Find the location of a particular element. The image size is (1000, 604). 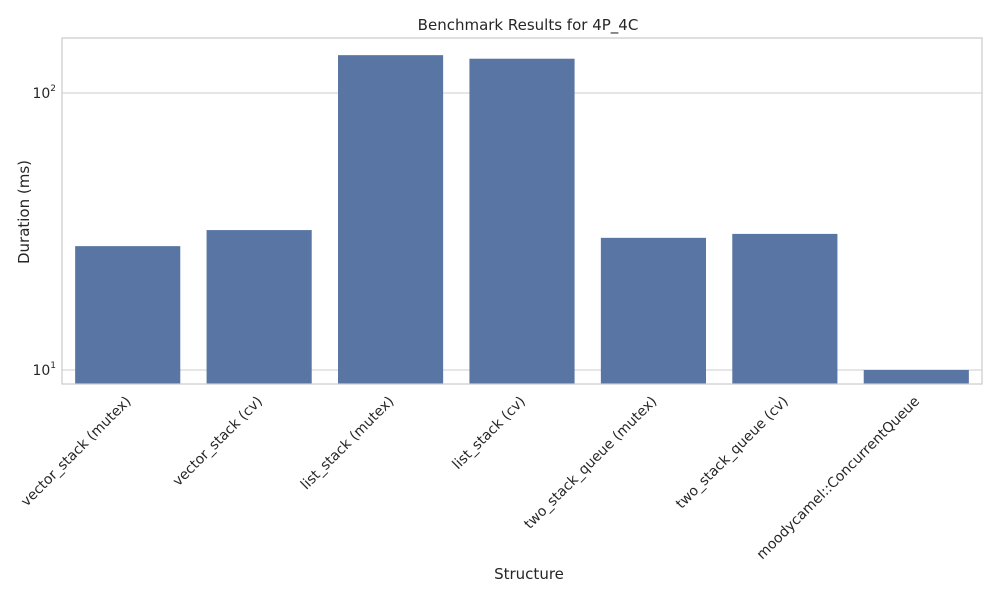

x-tick-label: list_stack (mutex) is located at coordinates (348, 444).